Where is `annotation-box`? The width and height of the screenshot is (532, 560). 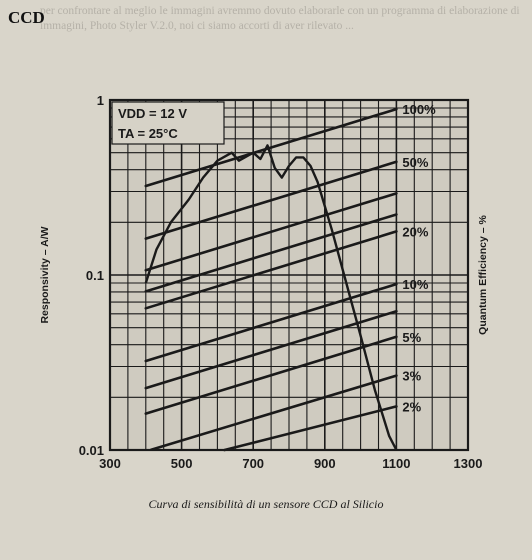 annotation-box is located at coordinates (168, 123).